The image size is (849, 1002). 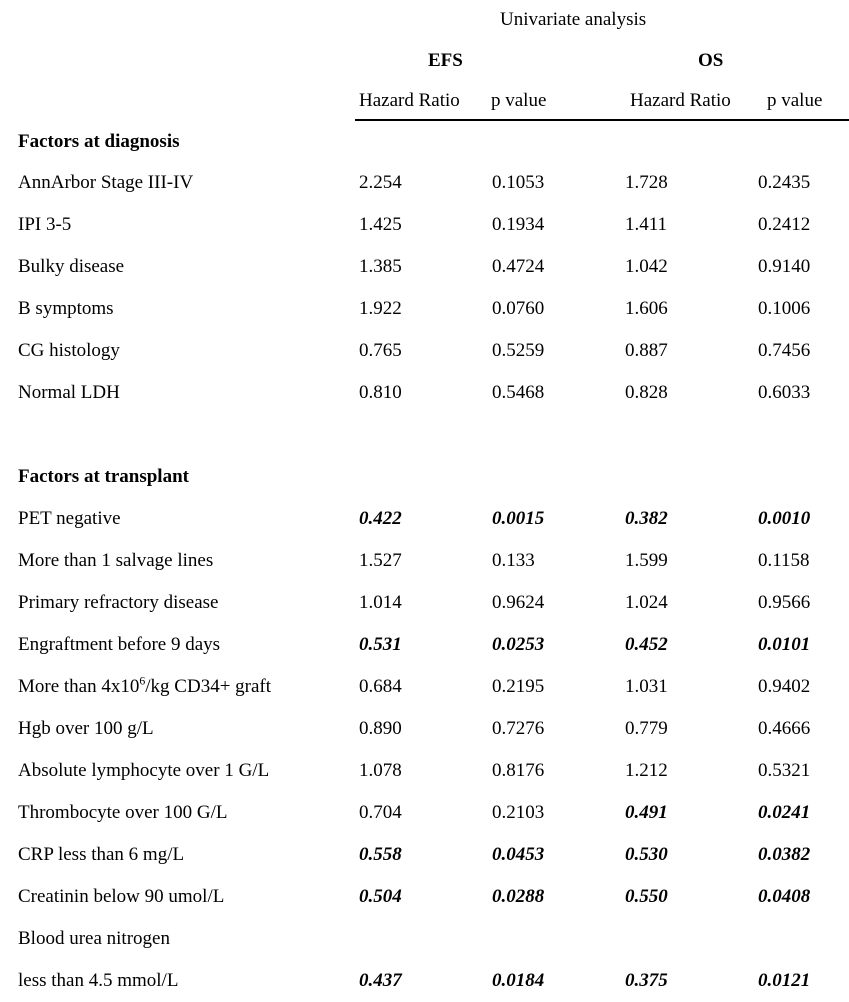 What do you see at coordinates (380, 686) in the screenshot?
I see `value-cell: 0.684` at bounding box center [380, 686].